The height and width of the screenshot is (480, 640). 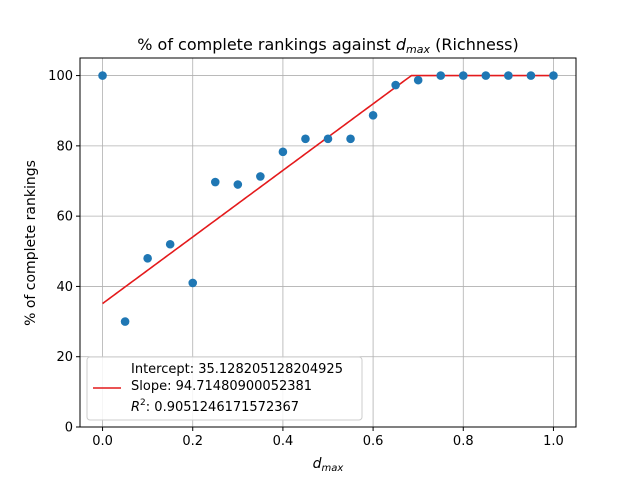 I want to click on legend-box, so click(x=224, y=388).